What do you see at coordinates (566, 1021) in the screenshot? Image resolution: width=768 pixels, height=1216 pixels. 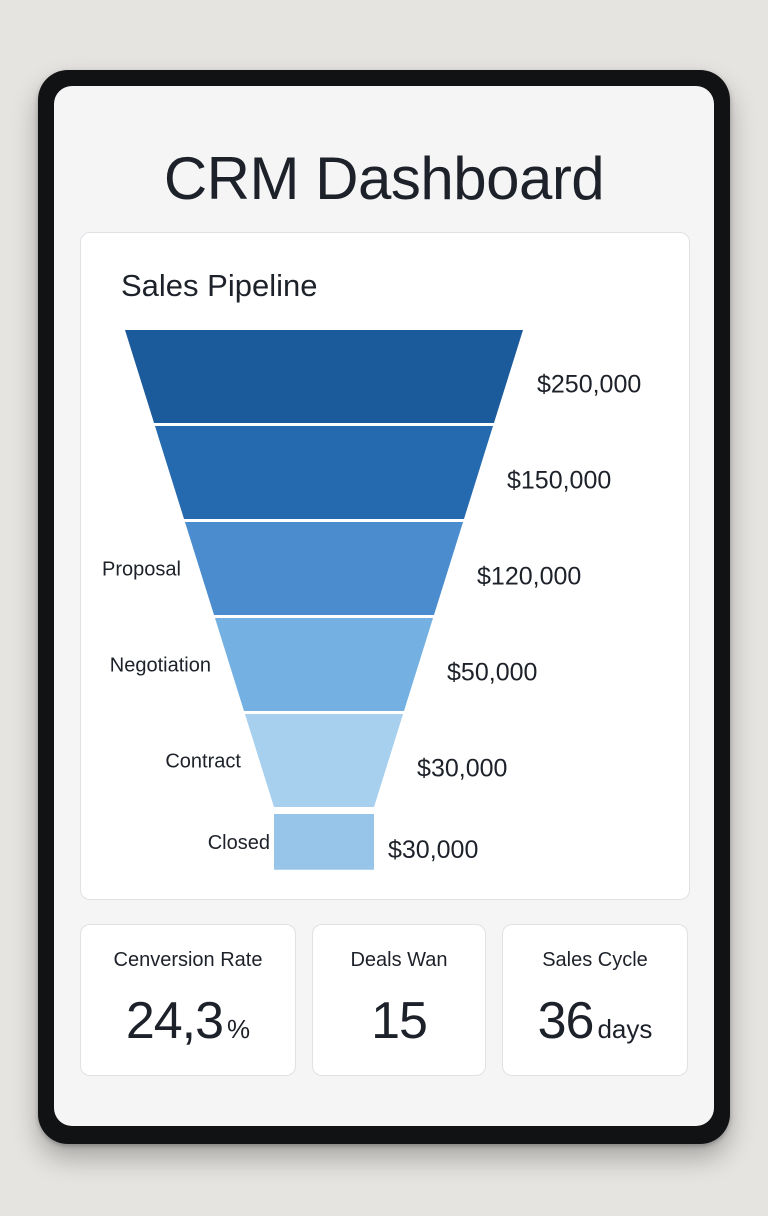 I see `sales-cycle-number: 36` at bounding box center [566, 1021].